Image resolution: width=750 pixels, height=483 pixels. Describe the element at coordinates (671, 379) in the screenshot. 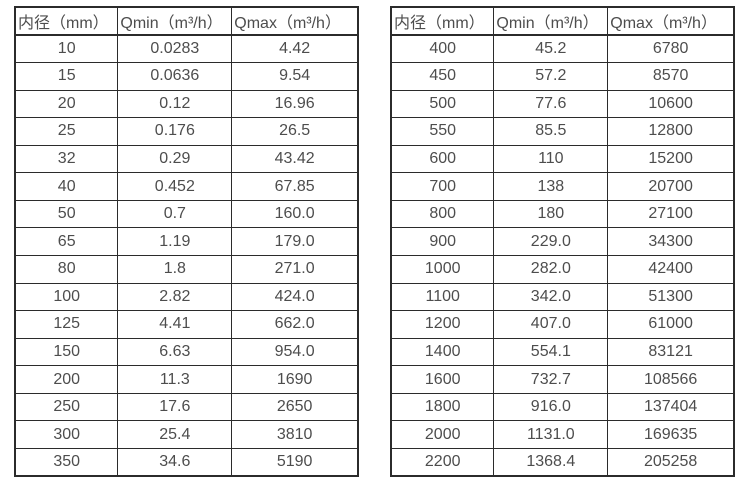

I see `table-cell: 108566` at that location.